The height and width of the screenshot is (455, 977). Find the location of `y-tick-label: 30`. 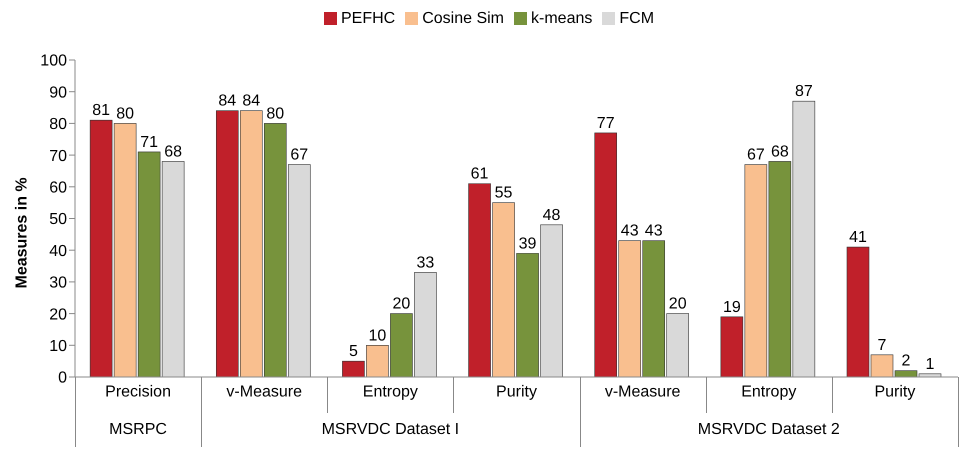

y-tick-label: 30 is located at coordinates (58, 283).